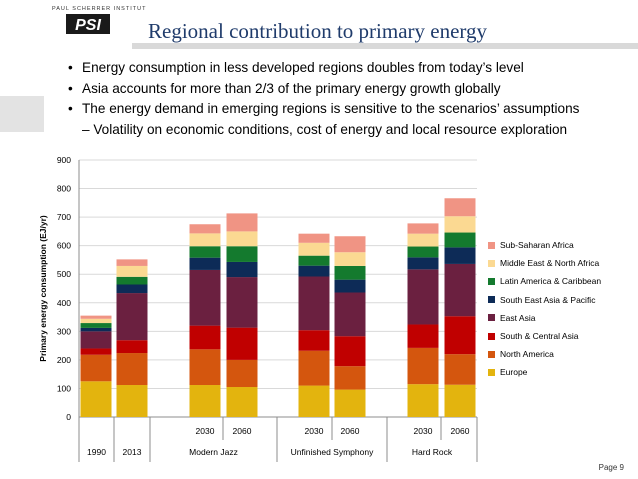 The height and width of the screenshot is (479, 638). What do you see at coordinates (64, 160) in the screenshot?
I see `y-tick-label: 900` at bounding box center [64, 160].